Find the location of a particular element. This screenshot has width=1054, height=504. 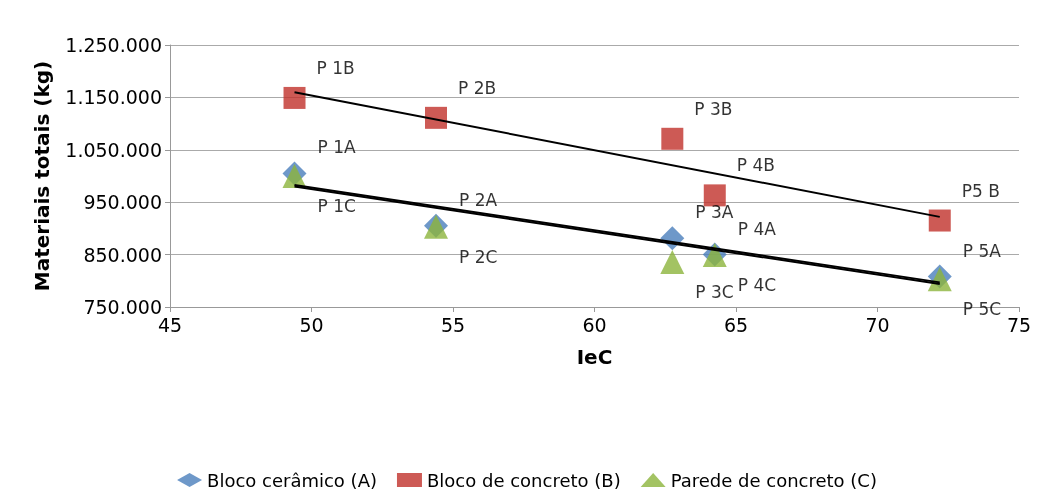

y-axis-title: Materiais totais (kg) is located at coordinates (42, 176).